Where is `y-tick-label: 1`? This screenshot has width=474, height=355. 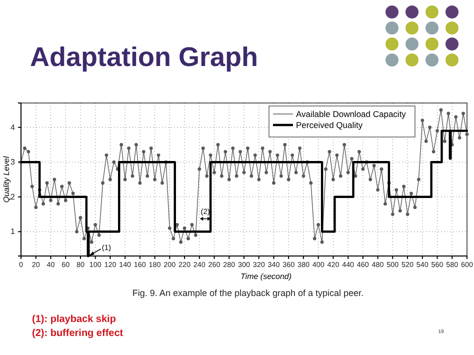 y-tick-label: 1 is located at coordinates (13, 231).